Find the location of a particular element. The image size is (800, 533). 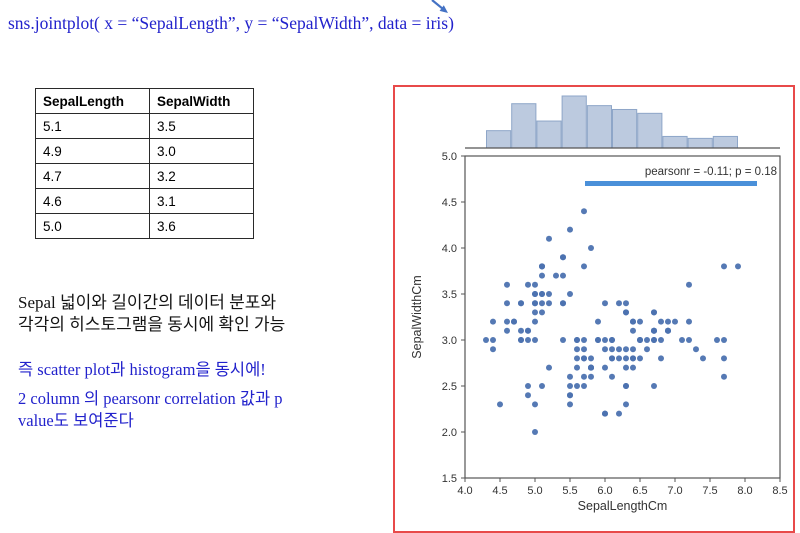

table-row: 4.9 3.0 is located at coordinates (144, 151).